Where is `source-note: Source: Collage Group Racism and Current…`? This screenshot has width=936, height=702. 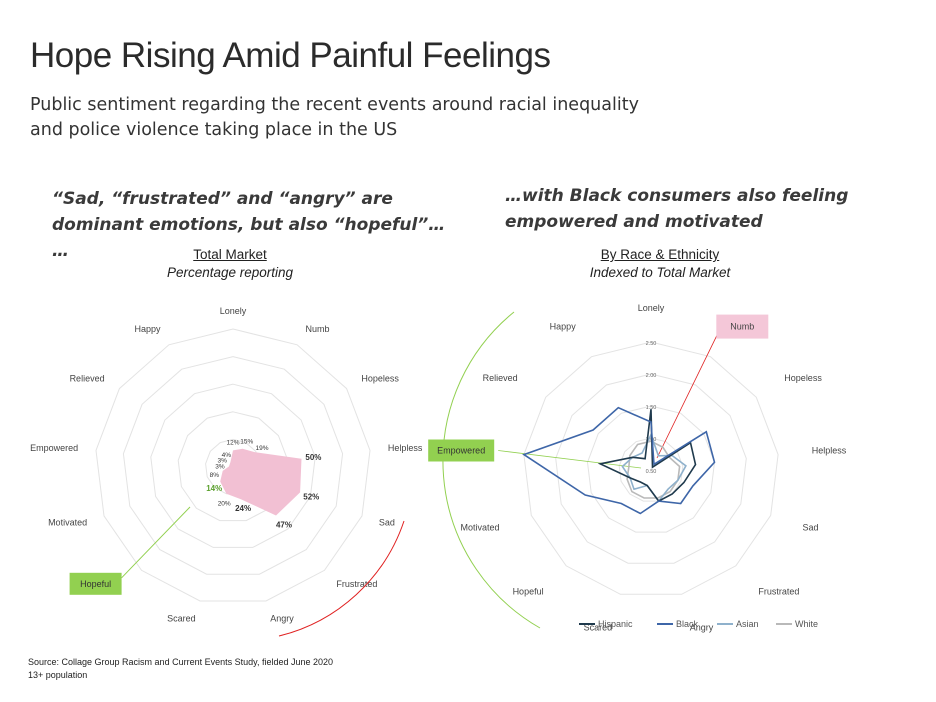
source-note: Source: Collage Group Racism and Current… is located at coordinates (180, 669).